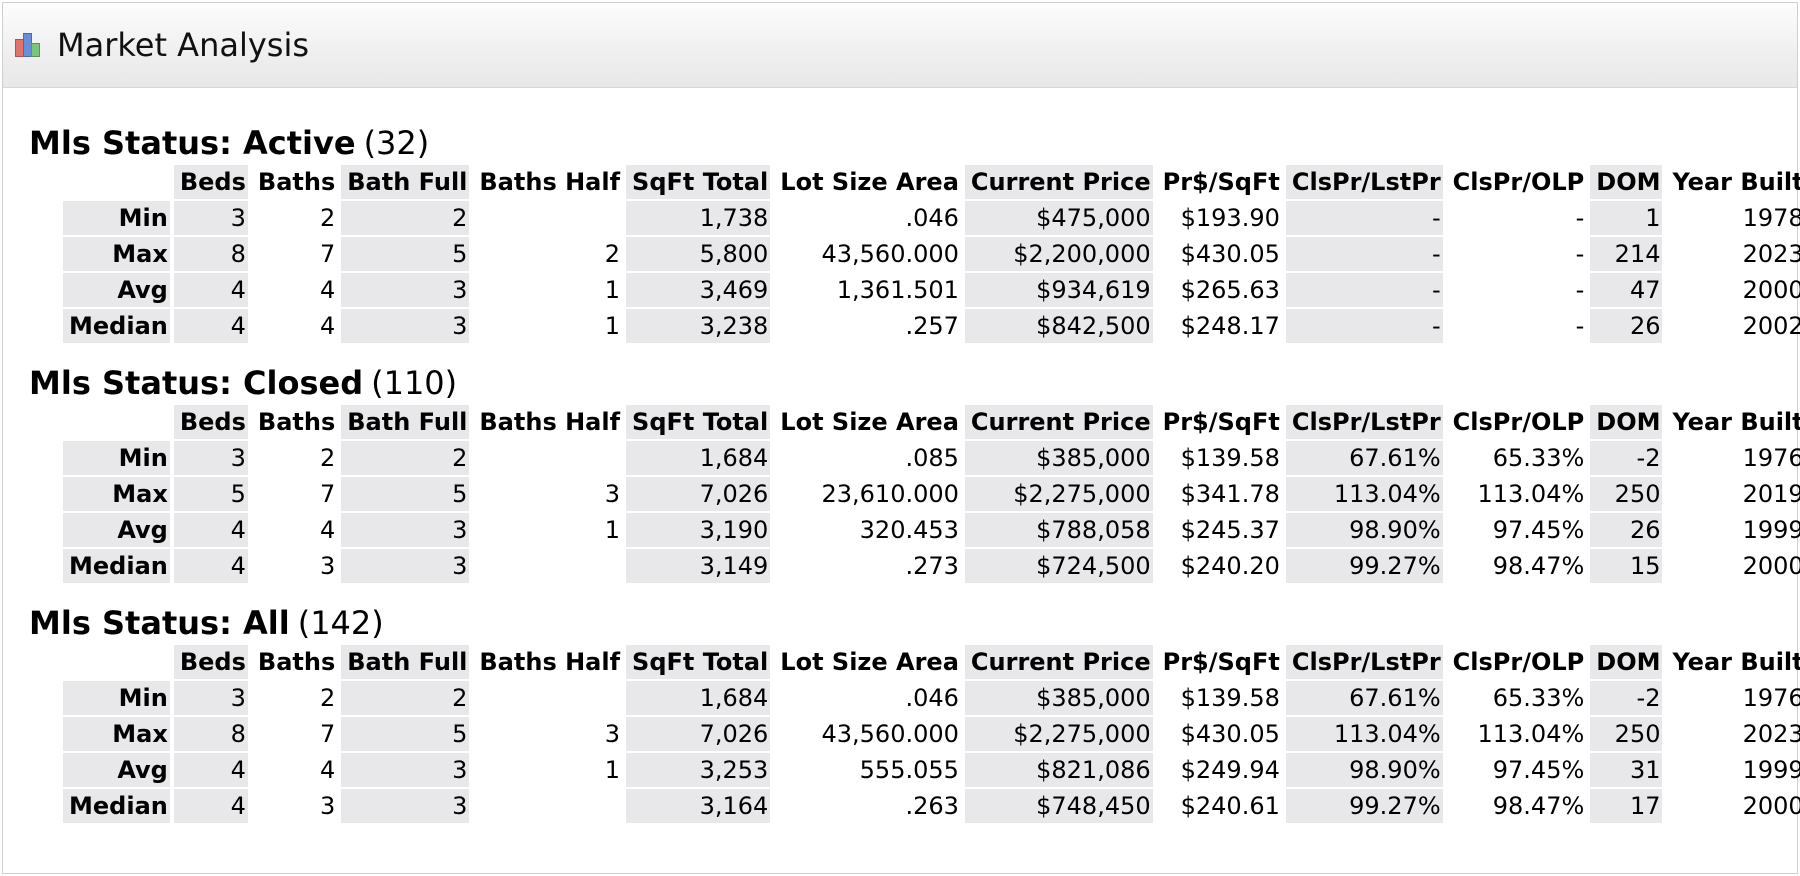 This screenshot has height=876, width=1800. Describe the element at coordinates (1058, 566) in the screenshot. I see `table-cell: $724,500` at that location.